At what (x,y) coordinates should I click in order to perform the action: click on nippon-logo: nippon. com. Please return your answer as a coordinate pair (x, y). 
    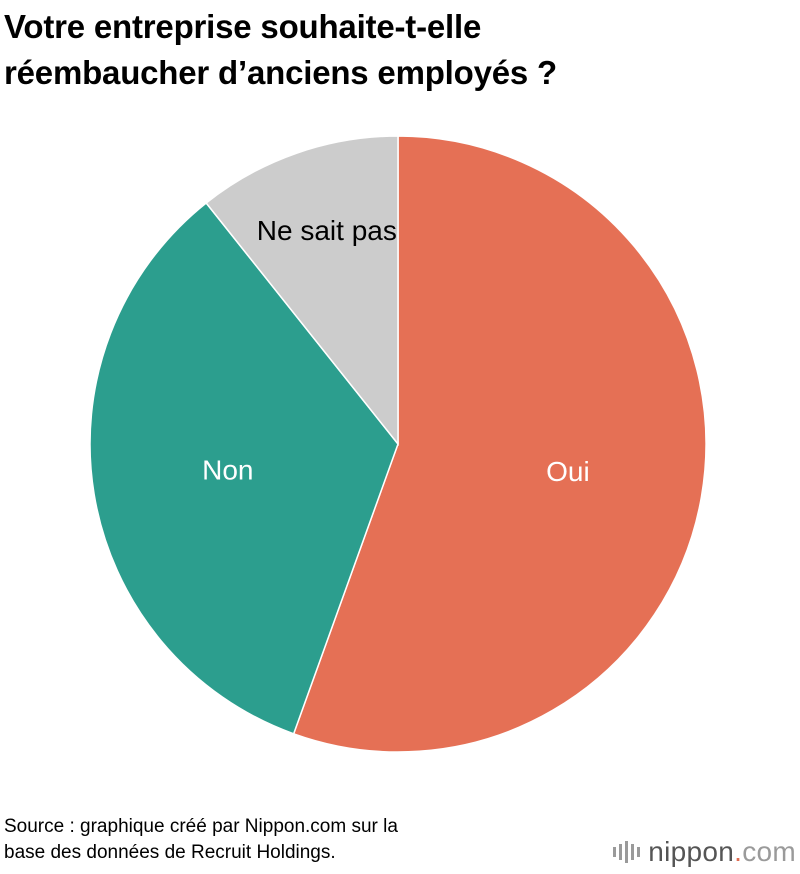
    Looking at the image, I should click on (704, 852).